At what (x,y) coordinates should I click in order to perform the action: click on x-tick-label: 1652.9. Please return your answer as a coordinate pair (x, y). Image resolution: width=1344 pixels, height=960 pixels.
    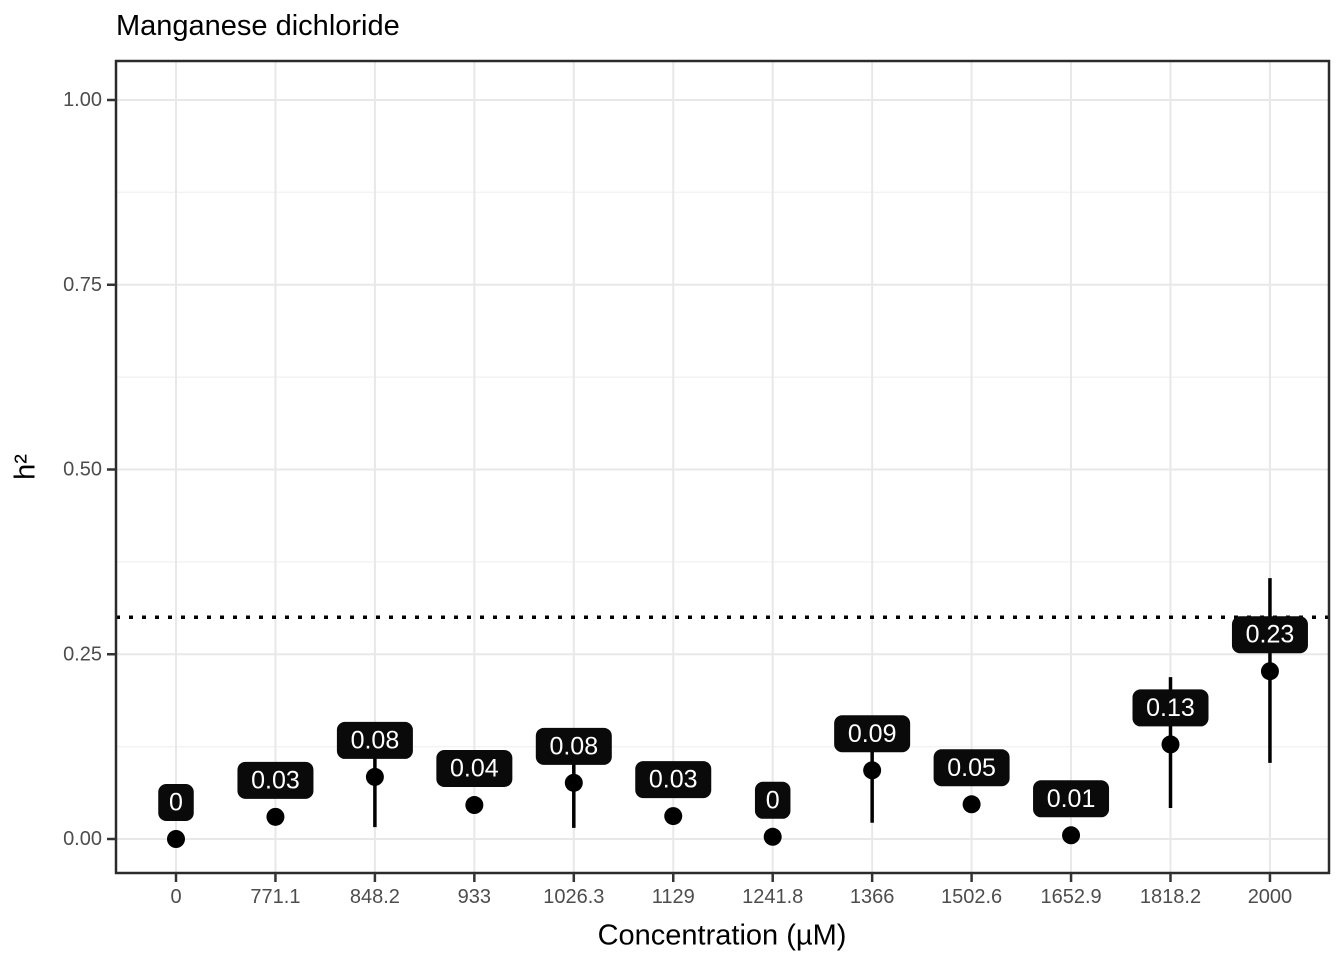
    Looking at the image, I should click on (1070, 897).